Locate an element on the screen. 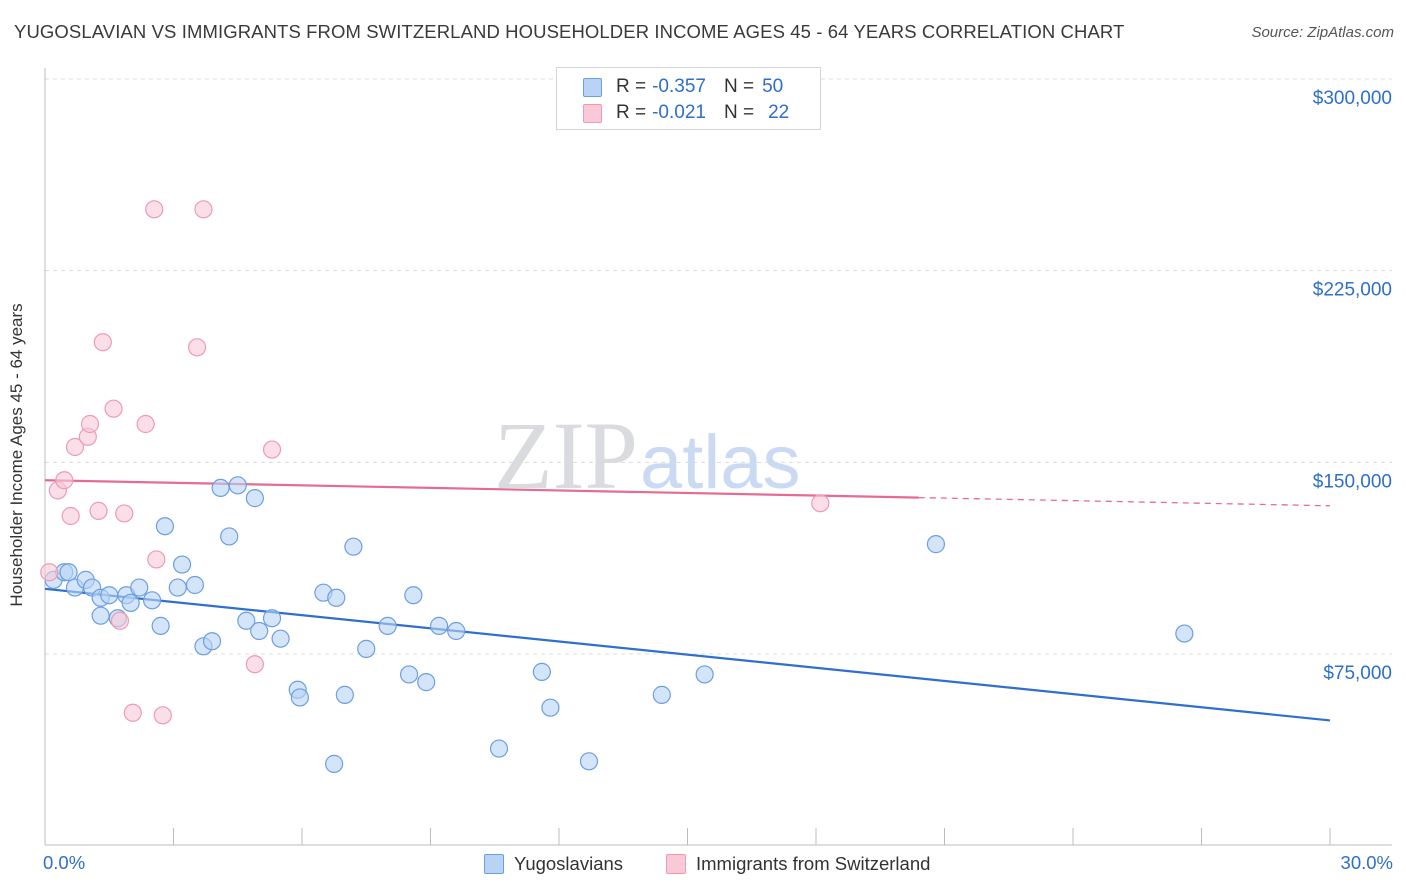  legend-row-switzerland: R = -0.021 N = 22 is located at coordinates (686, 113).